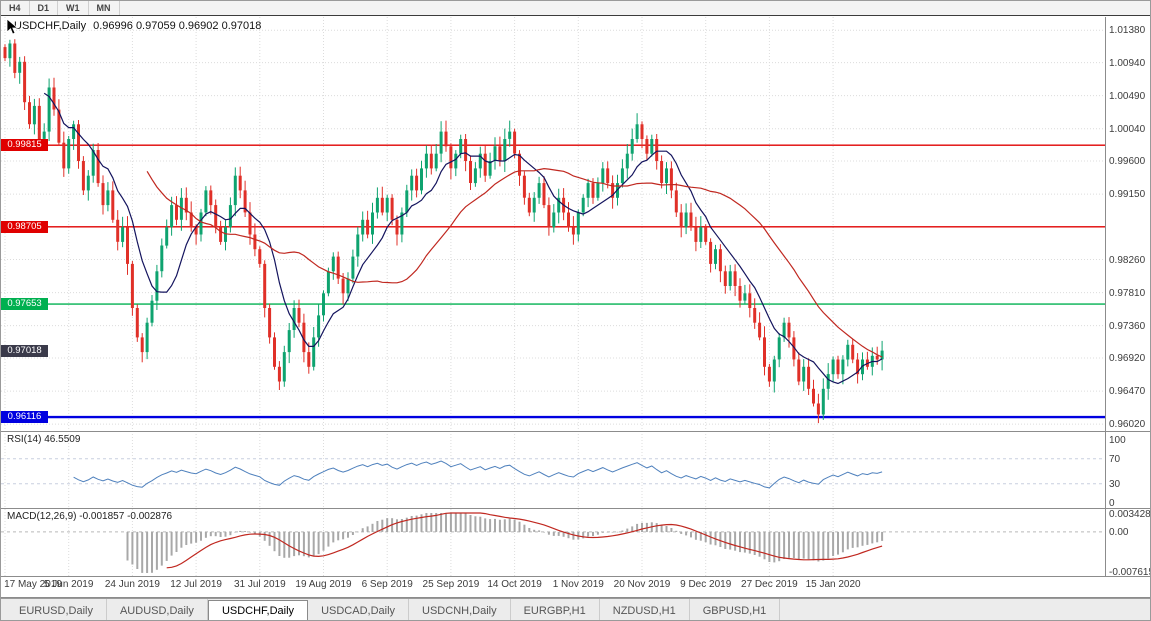 The image size is (1151, 621). I want to click on date-axis-label: 12 Jul 2019, so click(196, 584).